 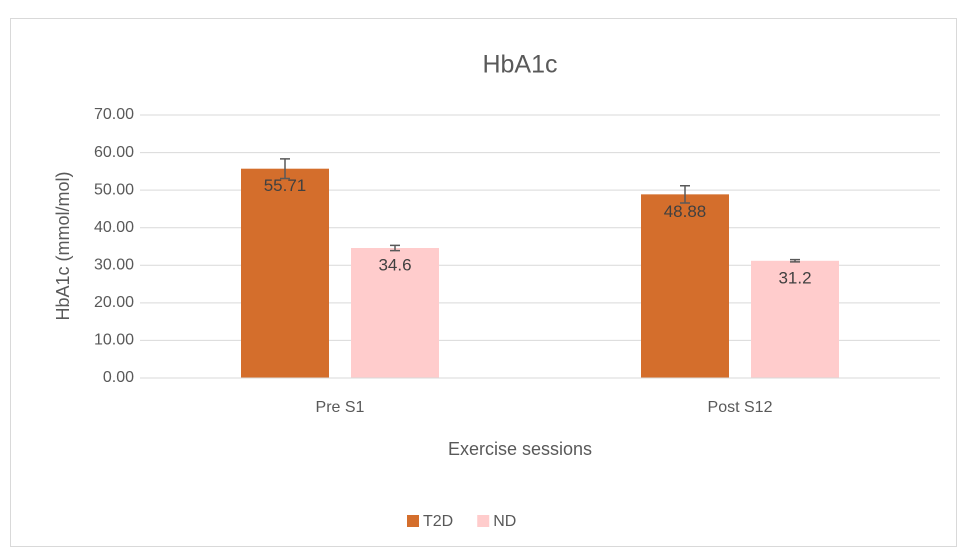 I want to click on y-axis-label: HbA1c (mmol/mol), so click(x=63, y=245).